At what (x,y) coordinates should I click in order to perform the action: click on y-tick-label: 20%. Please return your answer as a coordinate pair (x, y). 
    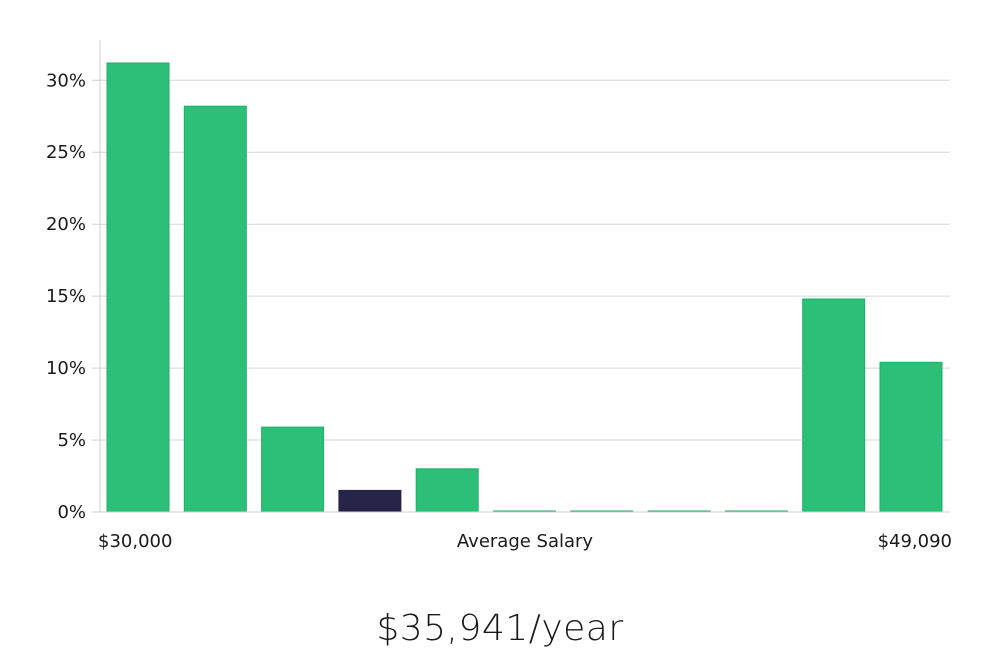
    Looking at the image, I should click on (66, 224).